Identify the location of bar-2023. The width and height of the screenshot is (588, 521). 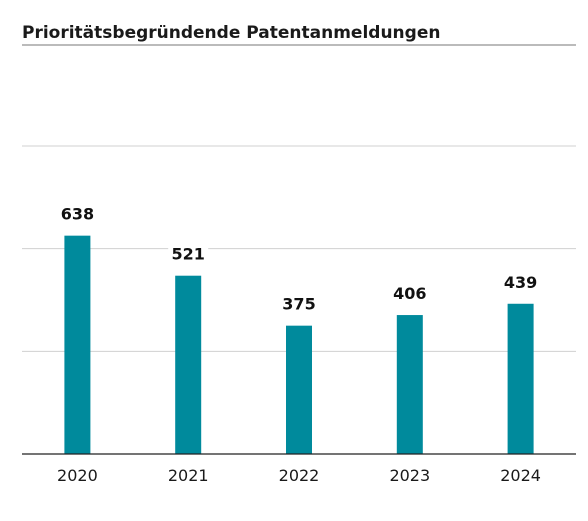
(409, 384).